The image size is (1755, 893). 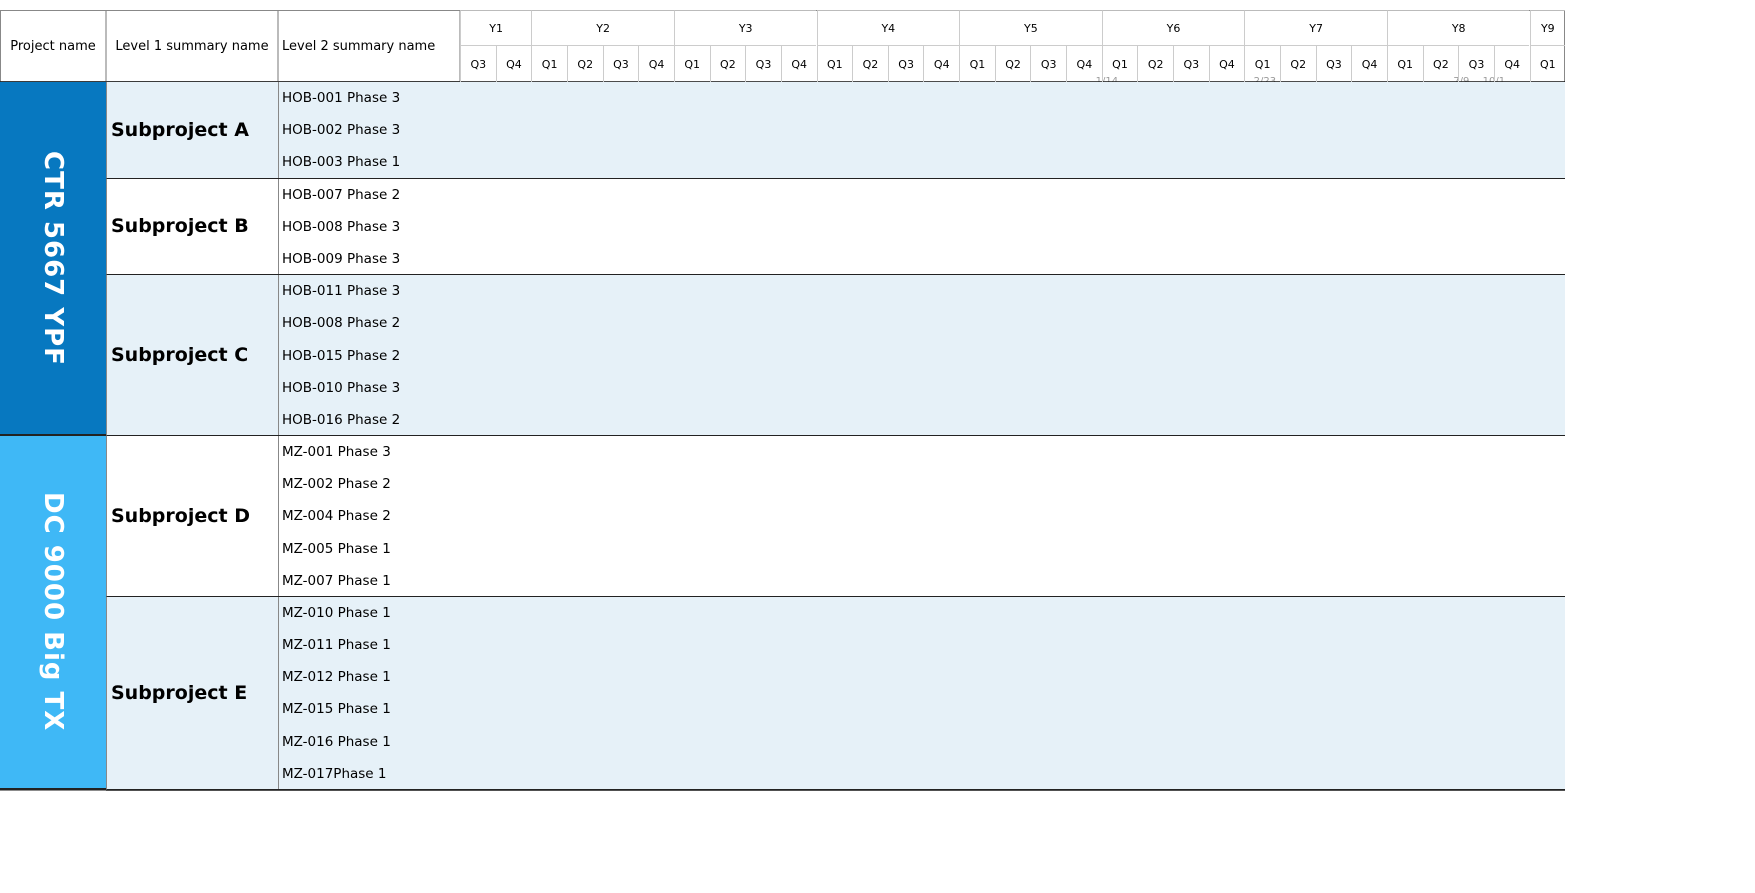 What do you see at coordinates (369, 645) in the screenshot?
I see `task-name: MZ-011 Phase 1` at bounding box center [369, 645].